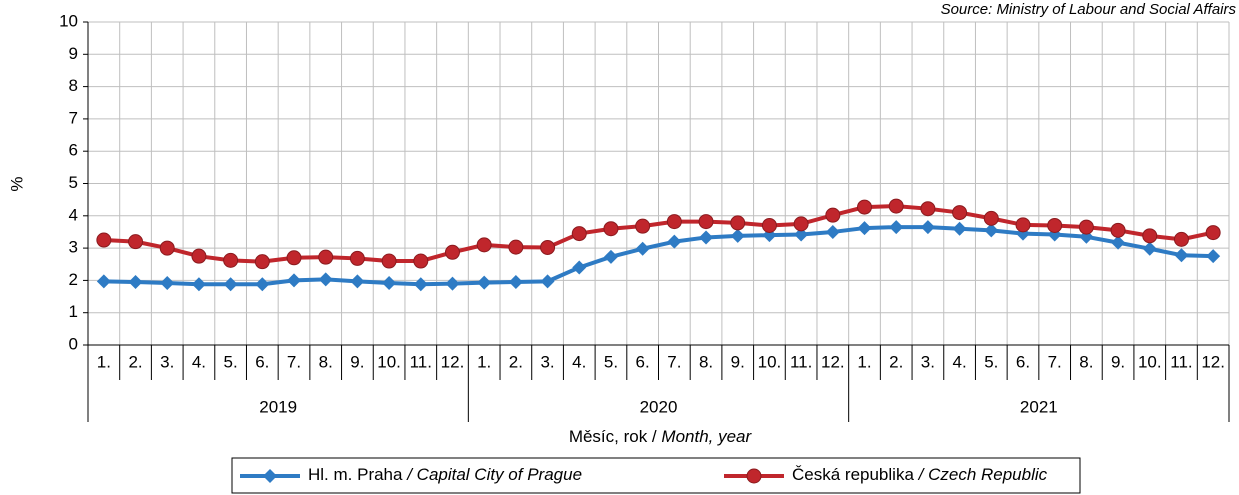  Describe the element at coordinates (983, 474) in the screenshot. I see `legend-name-en: / Czech Republic` at that location.